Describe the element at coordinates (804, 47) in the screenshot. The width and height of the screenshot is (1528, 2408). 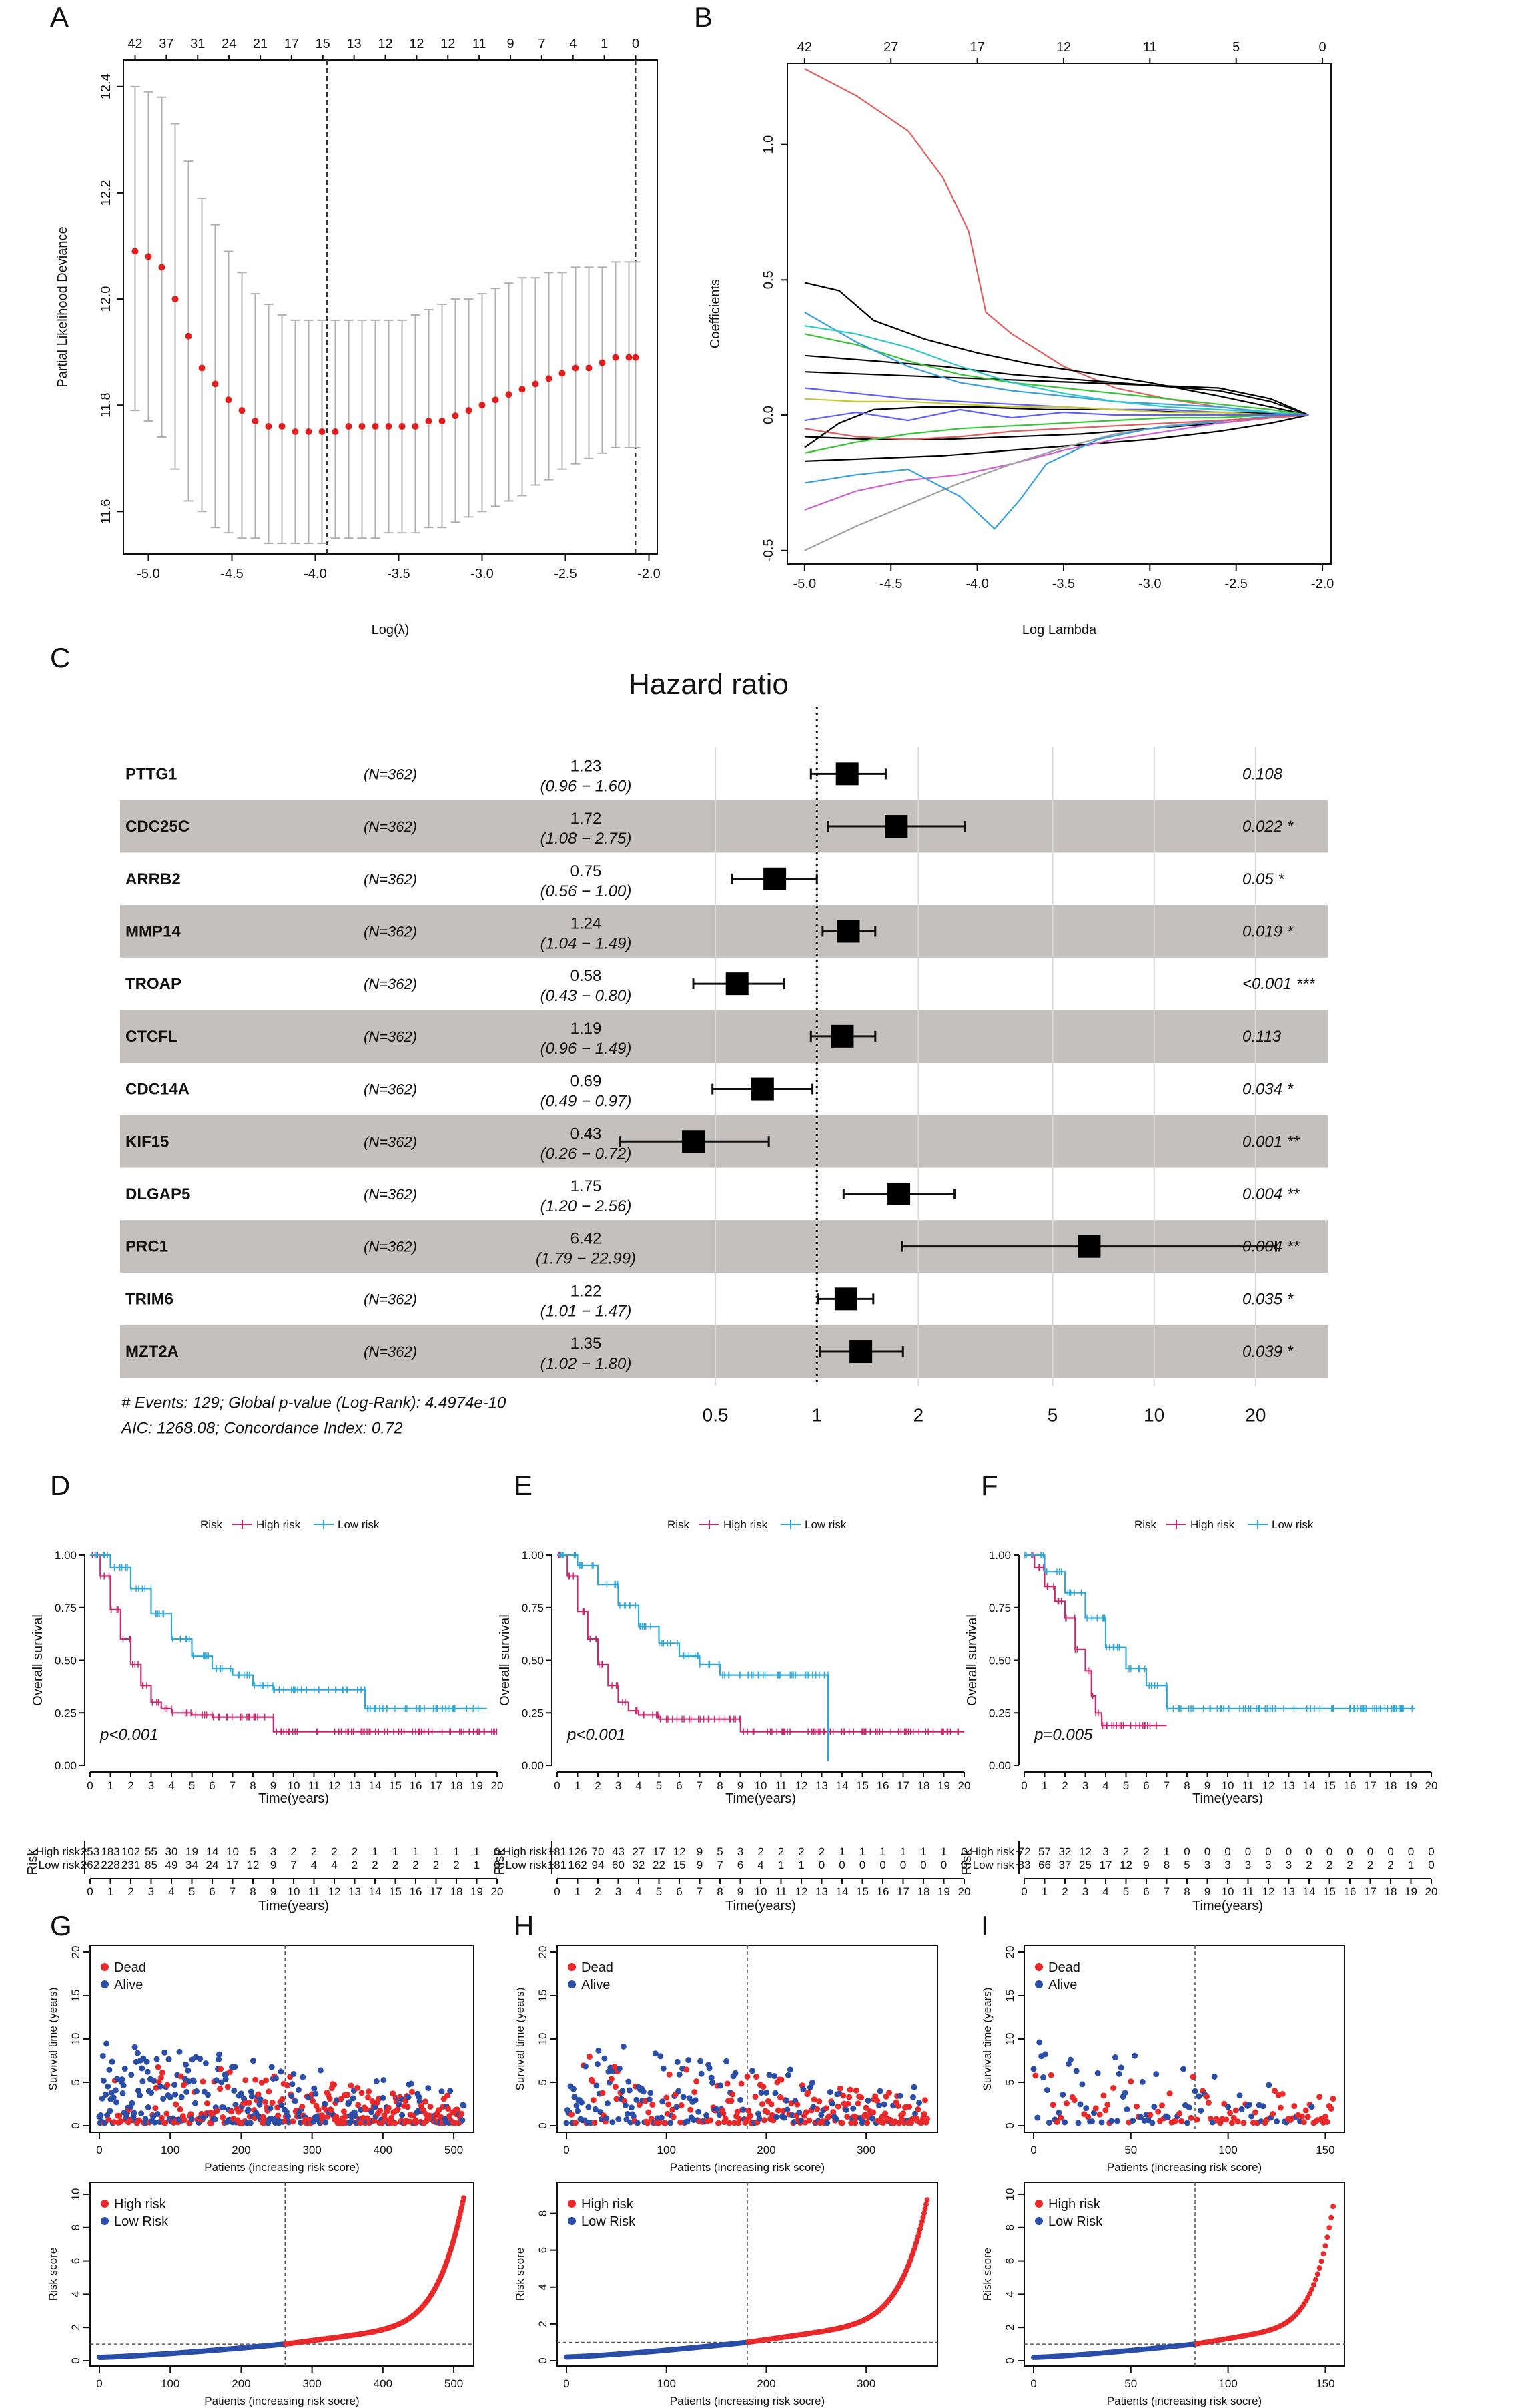
I see `top-tick-label: 42` at that location.